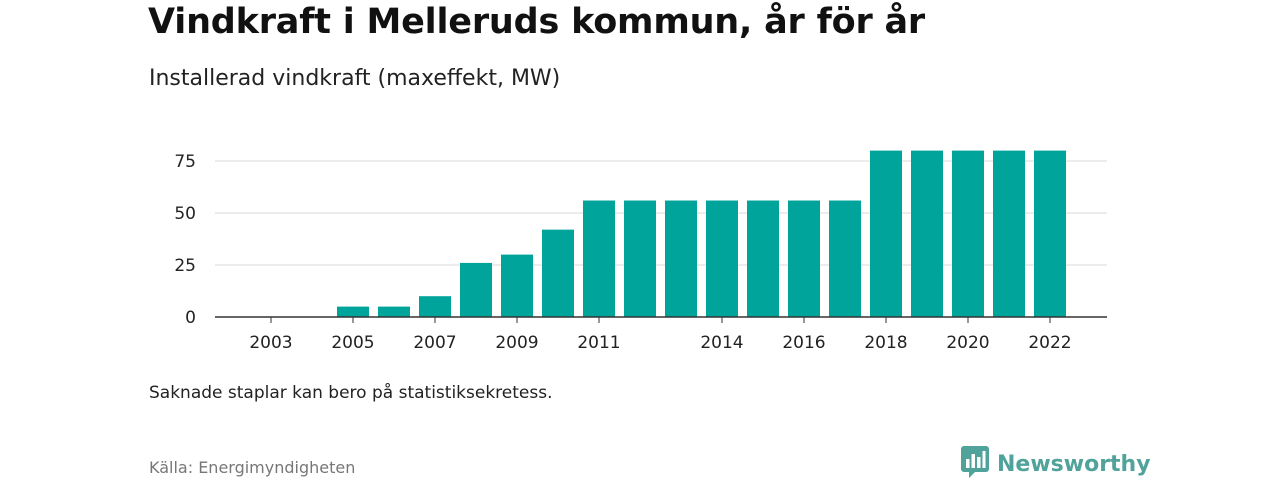  Describe the element at coordinates (599, 258) in the screenshot. I see `bar-2011` at that location.